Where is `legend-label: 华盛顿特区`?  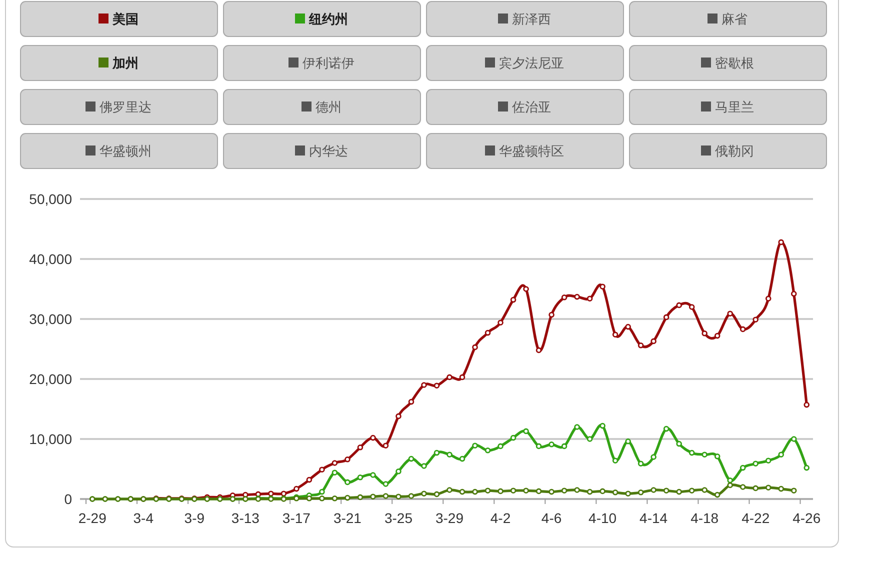 legend-label: 华盛顿特区 is located at coordinates (531, 151).